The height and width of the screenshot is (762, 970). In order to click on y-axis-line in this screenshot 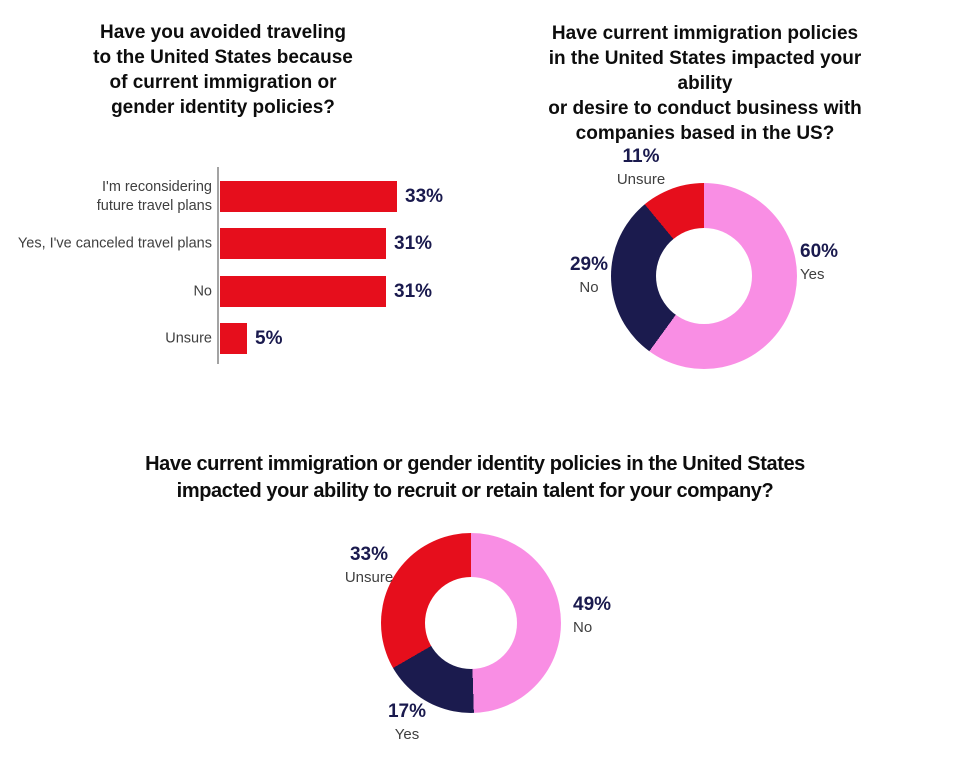, I will do `click(218, 265)`.